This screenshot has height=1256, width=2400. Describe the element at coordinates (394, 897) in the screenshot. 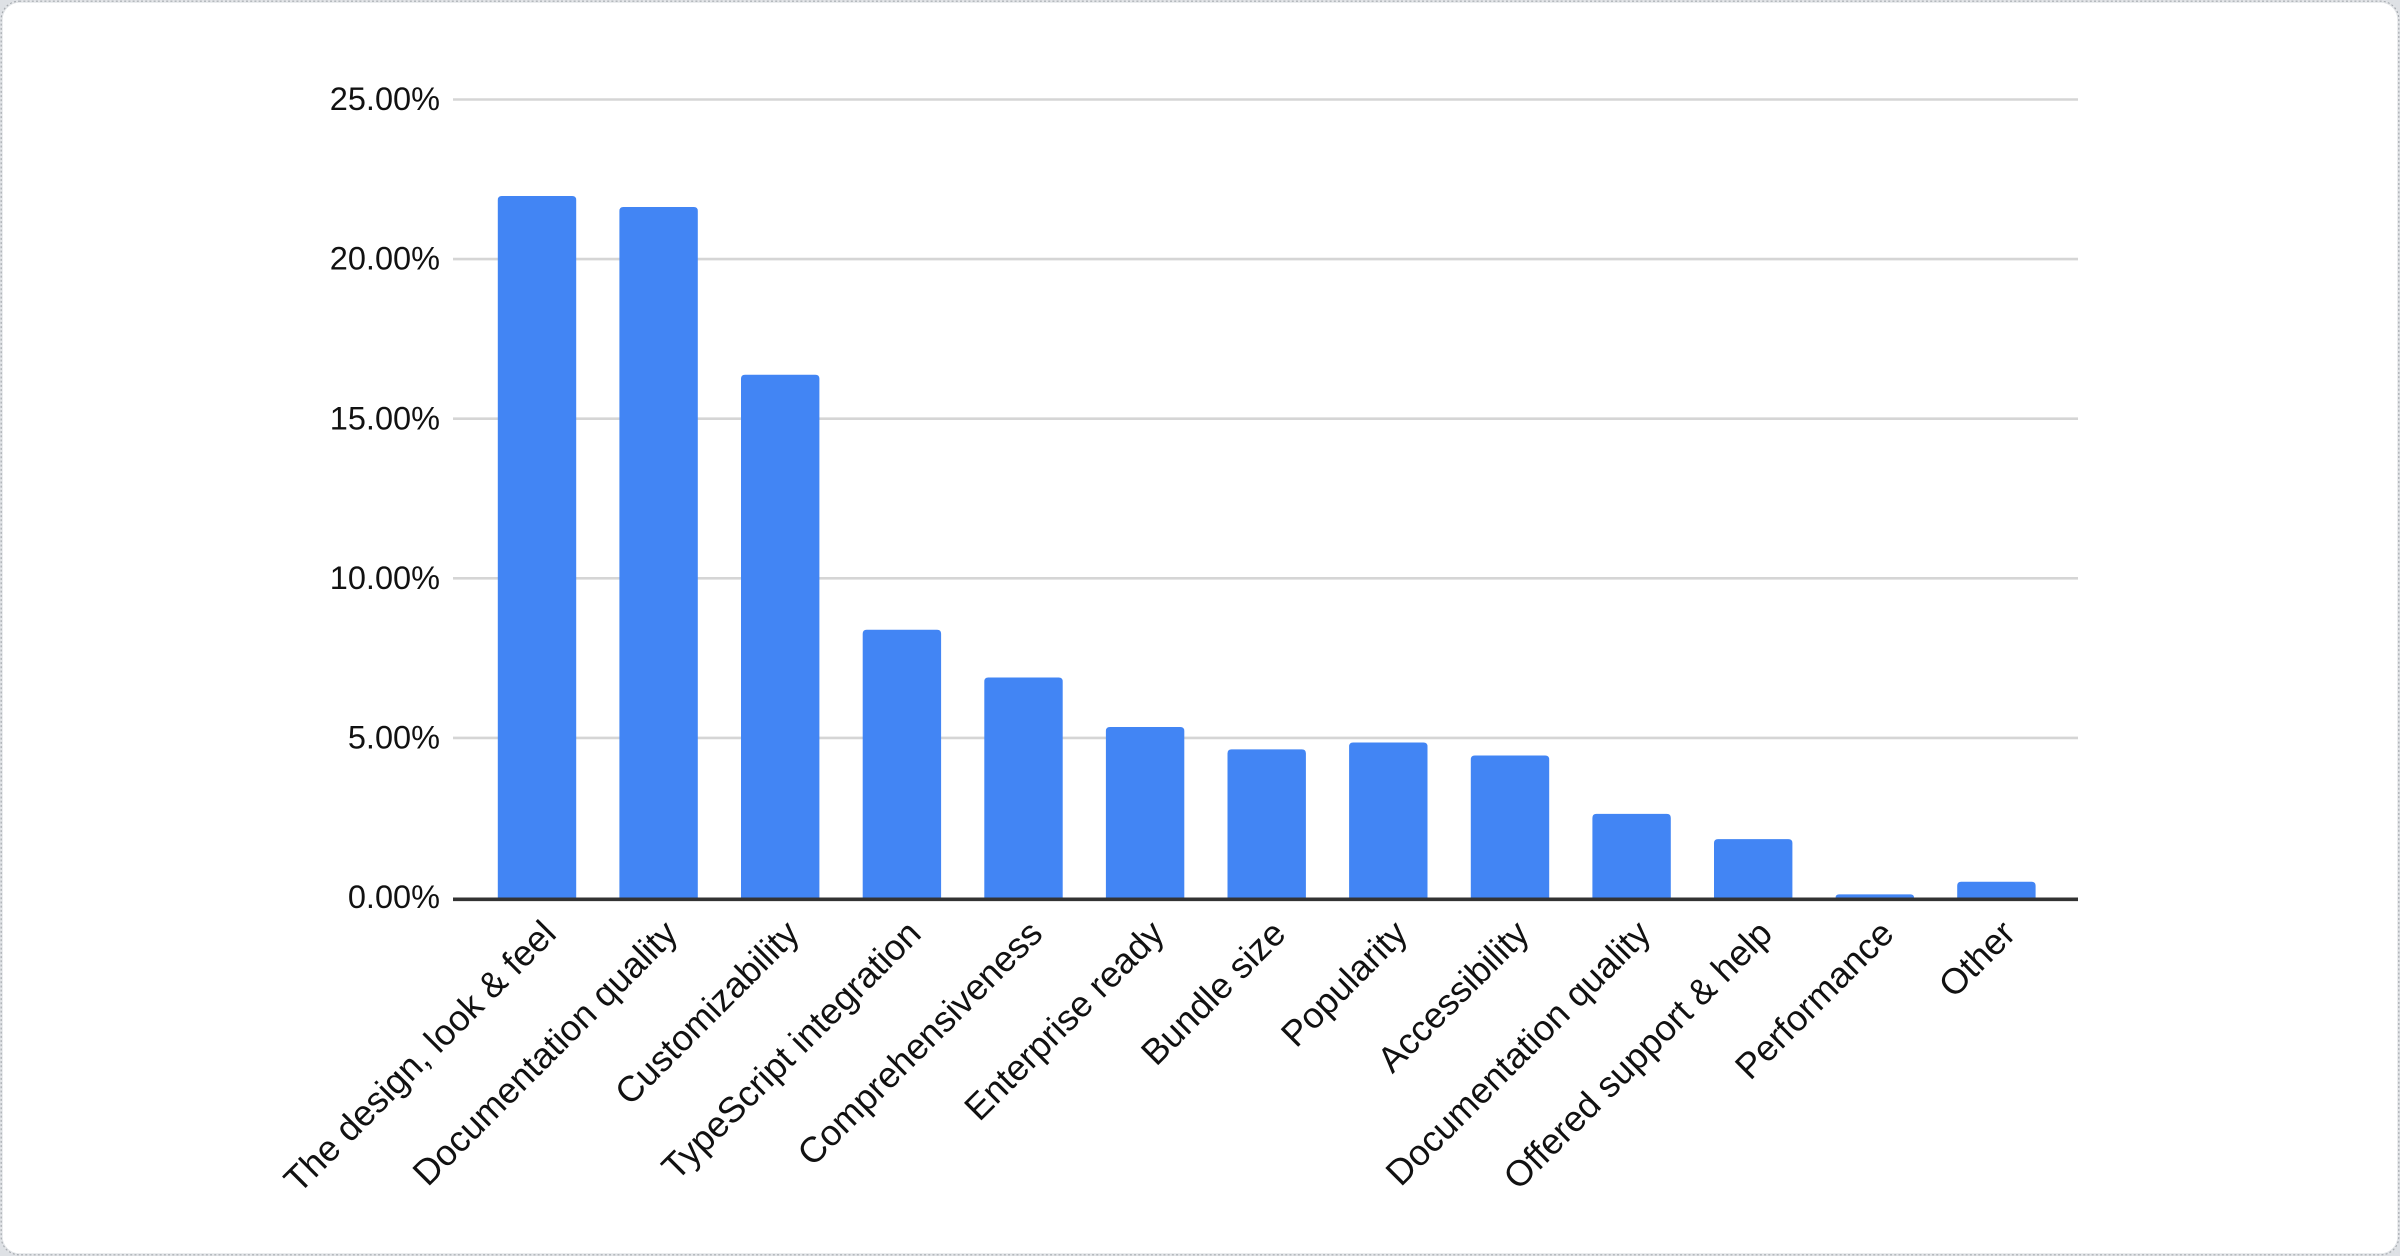

I see `svg-text: 0.00%` at that location.